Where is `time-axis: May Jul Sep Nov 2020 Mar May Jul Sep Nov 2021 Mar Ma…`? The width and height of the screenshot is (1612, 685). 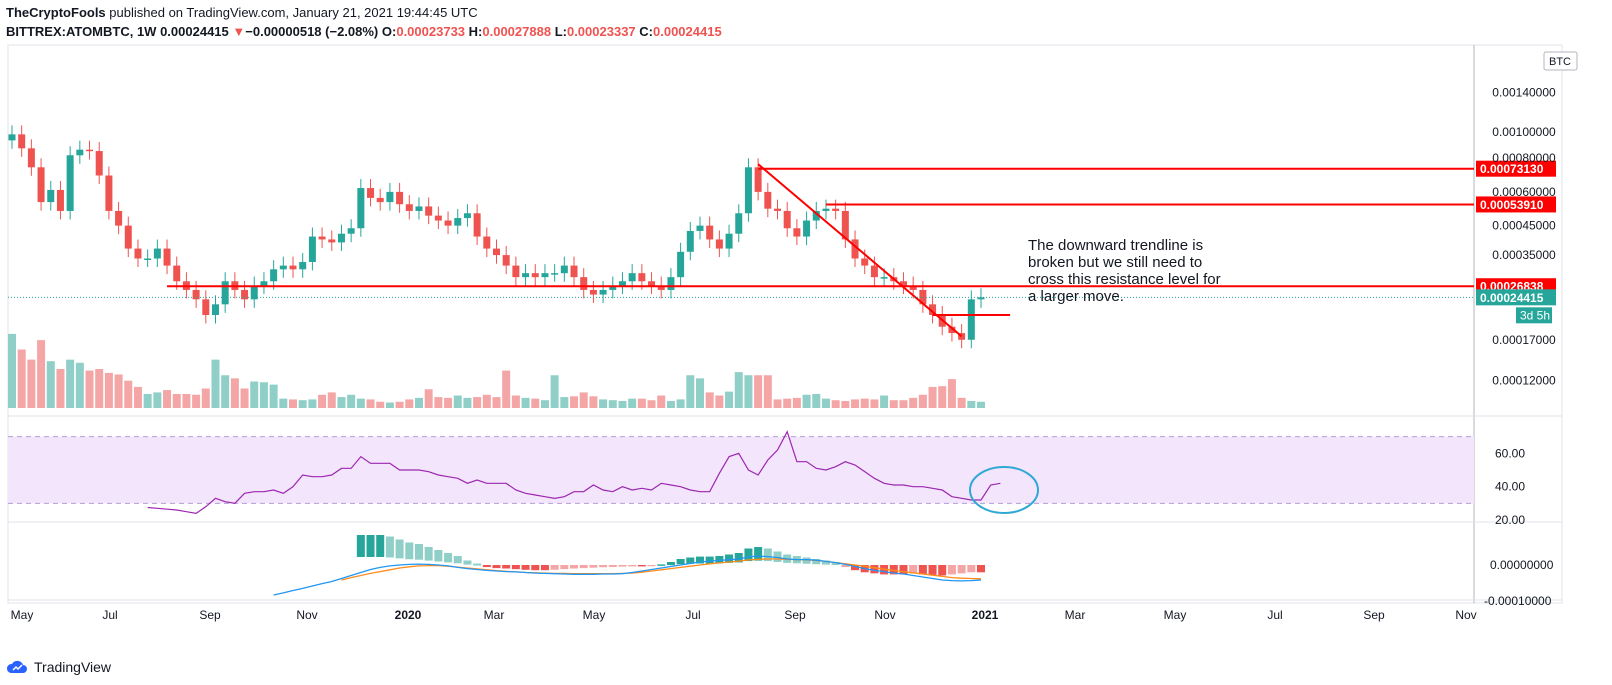 time-axis: May Jul Sep Nov 2020 Mar May Jul Sep Nov 2021 Mar Ma… is located at coordinates (744, 615).